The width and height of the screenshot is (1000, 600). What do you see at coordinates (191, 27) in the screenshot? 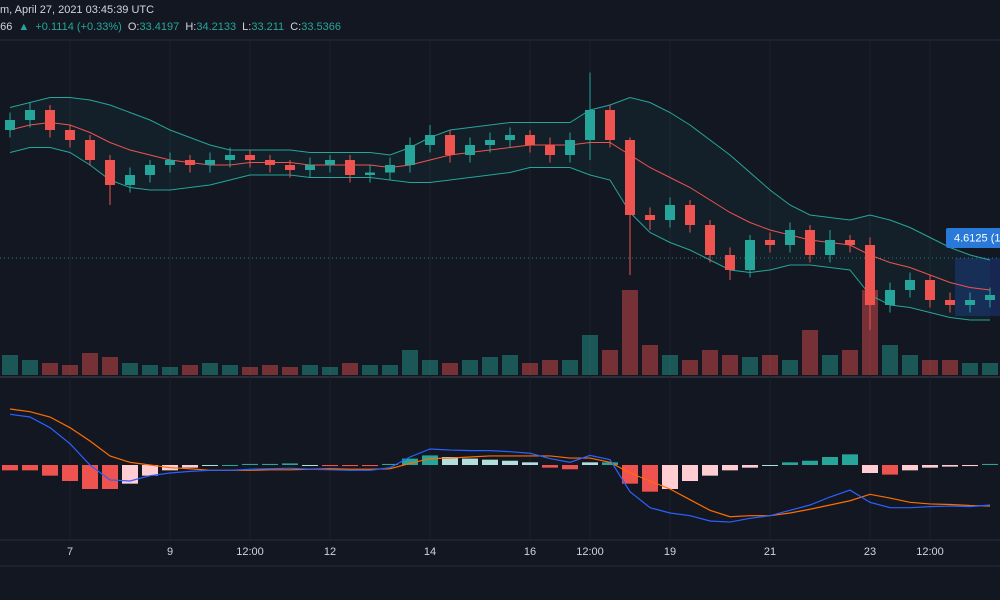
I see `ohlc-label: H:` at bounding box center [191, 27].